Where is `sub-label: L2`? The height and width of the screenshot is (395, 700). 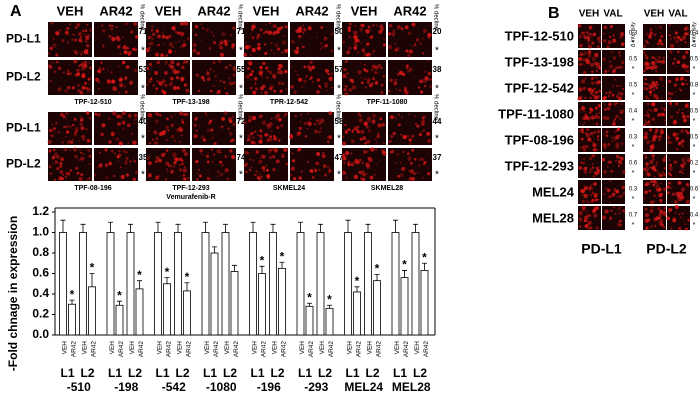
sub-label: L2 is located at coordinates (87, 373).